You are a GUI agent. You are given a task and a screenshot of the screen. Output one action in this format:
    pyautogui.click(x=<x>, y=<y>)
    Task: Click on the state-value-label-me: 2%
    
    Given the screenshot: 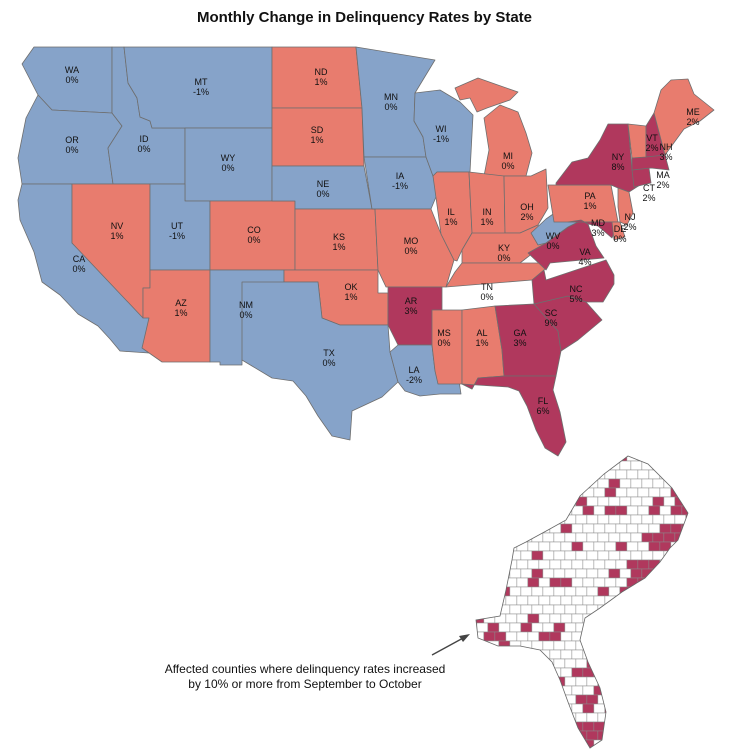 What is the action you would take?
    pyautogui.click(x=692, y=122)
    